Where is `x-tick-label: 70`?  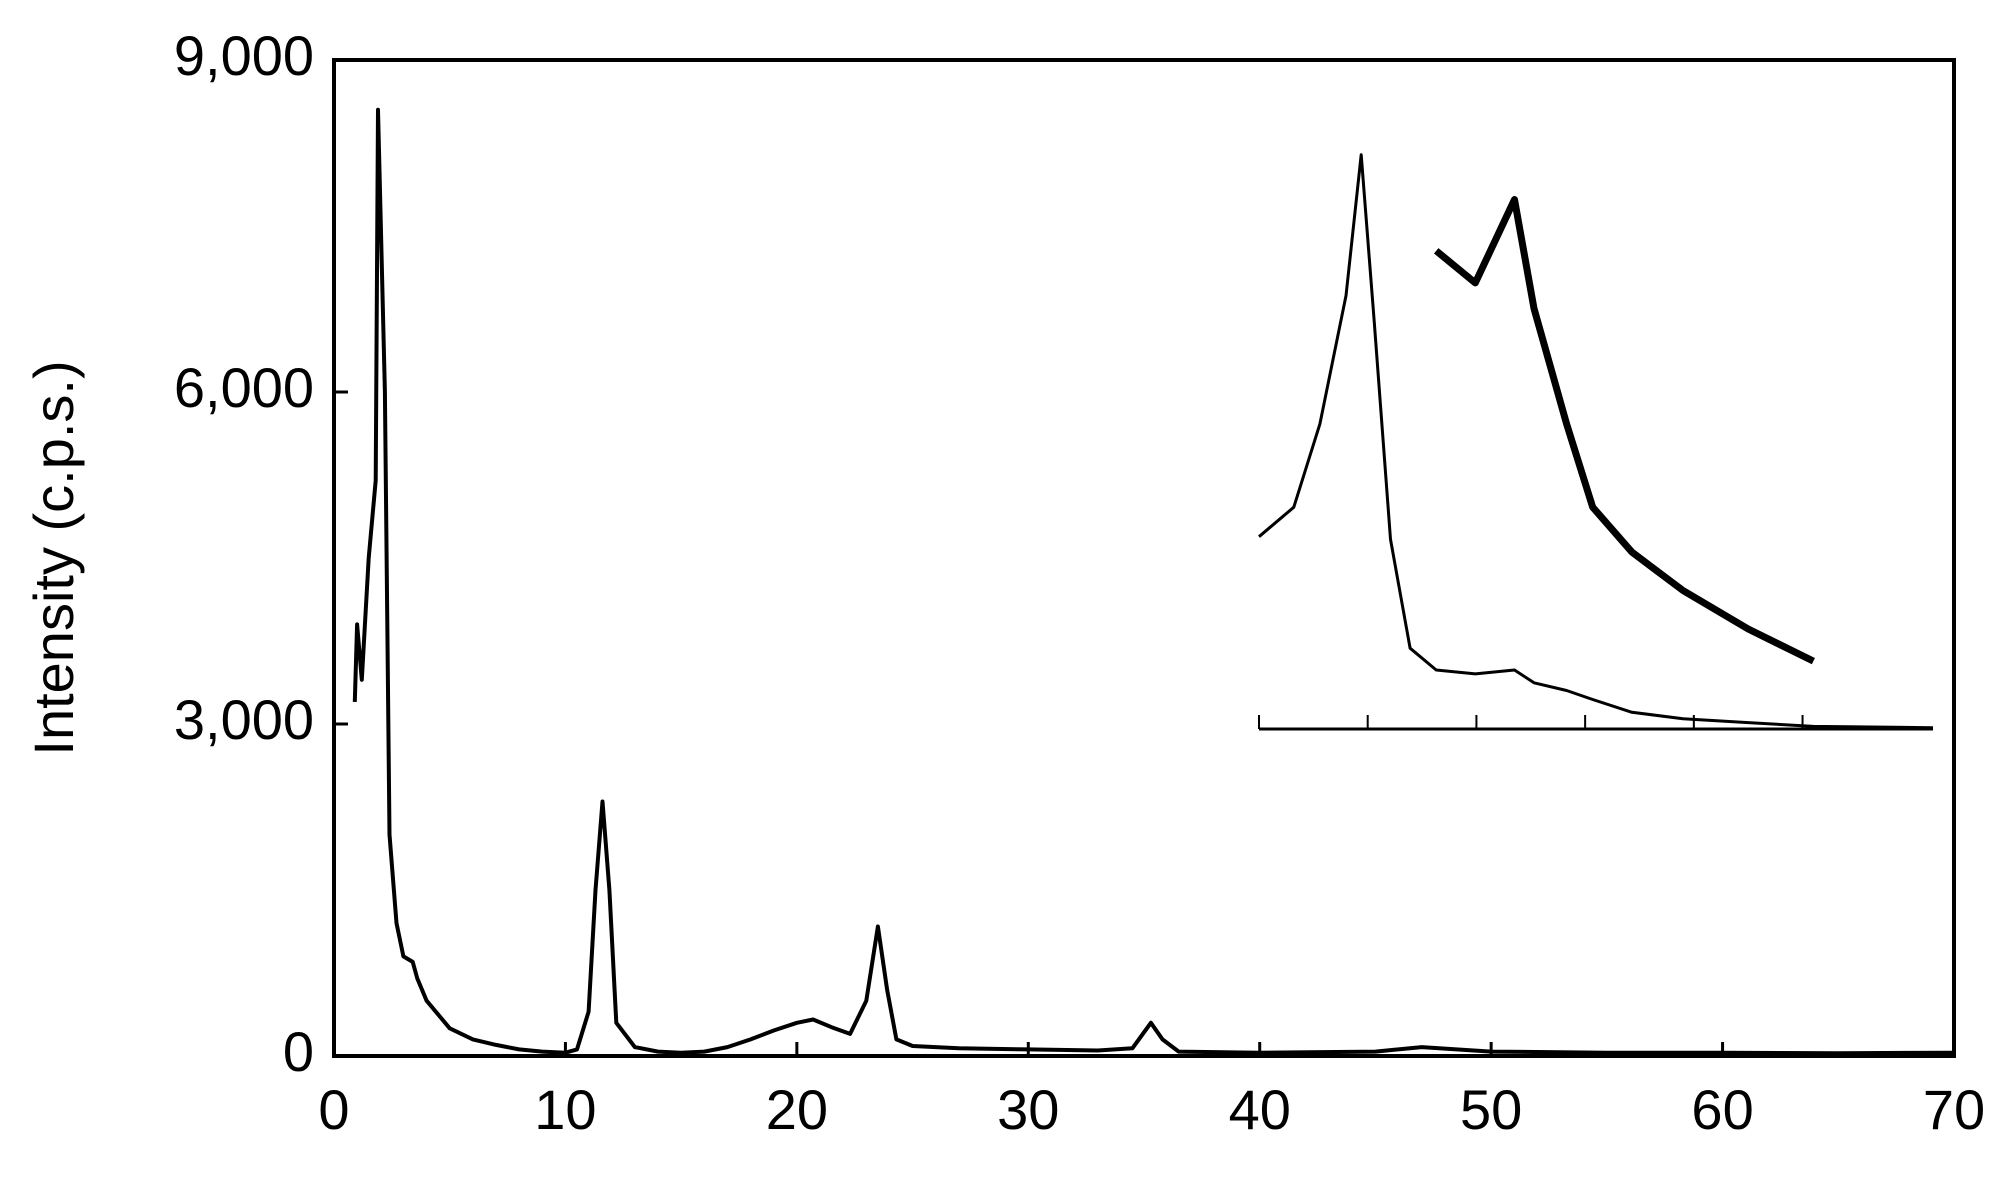
x-tick-label: 70 is located at coordinates (1954, 1109).